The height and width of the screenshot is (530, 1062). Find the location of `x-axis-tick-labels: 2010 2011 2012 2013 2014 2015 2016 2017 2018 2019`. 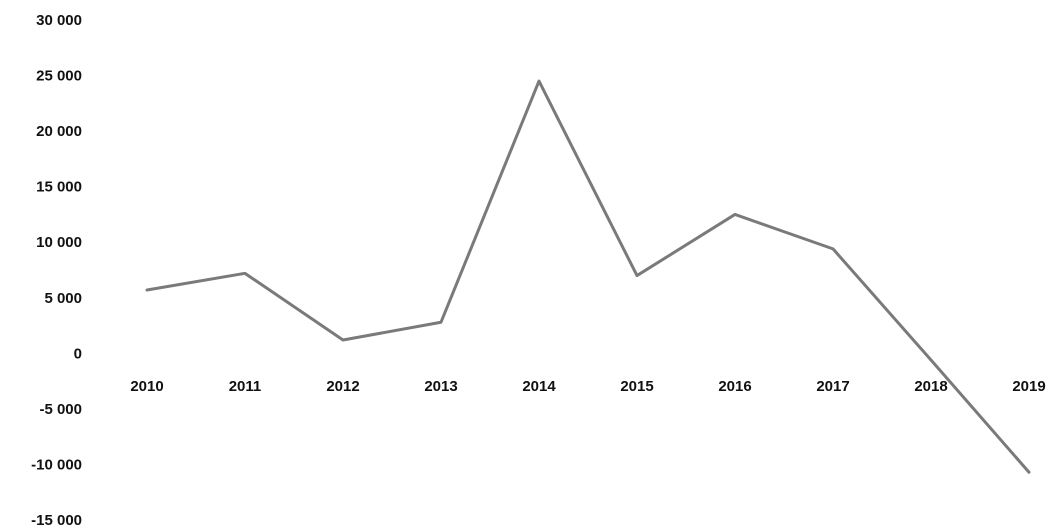

x-axis-tick-labels: 2010 2011 2012 2013 2014 2015 2016 2017 2018 2019 is located at coordinates (587, 386).